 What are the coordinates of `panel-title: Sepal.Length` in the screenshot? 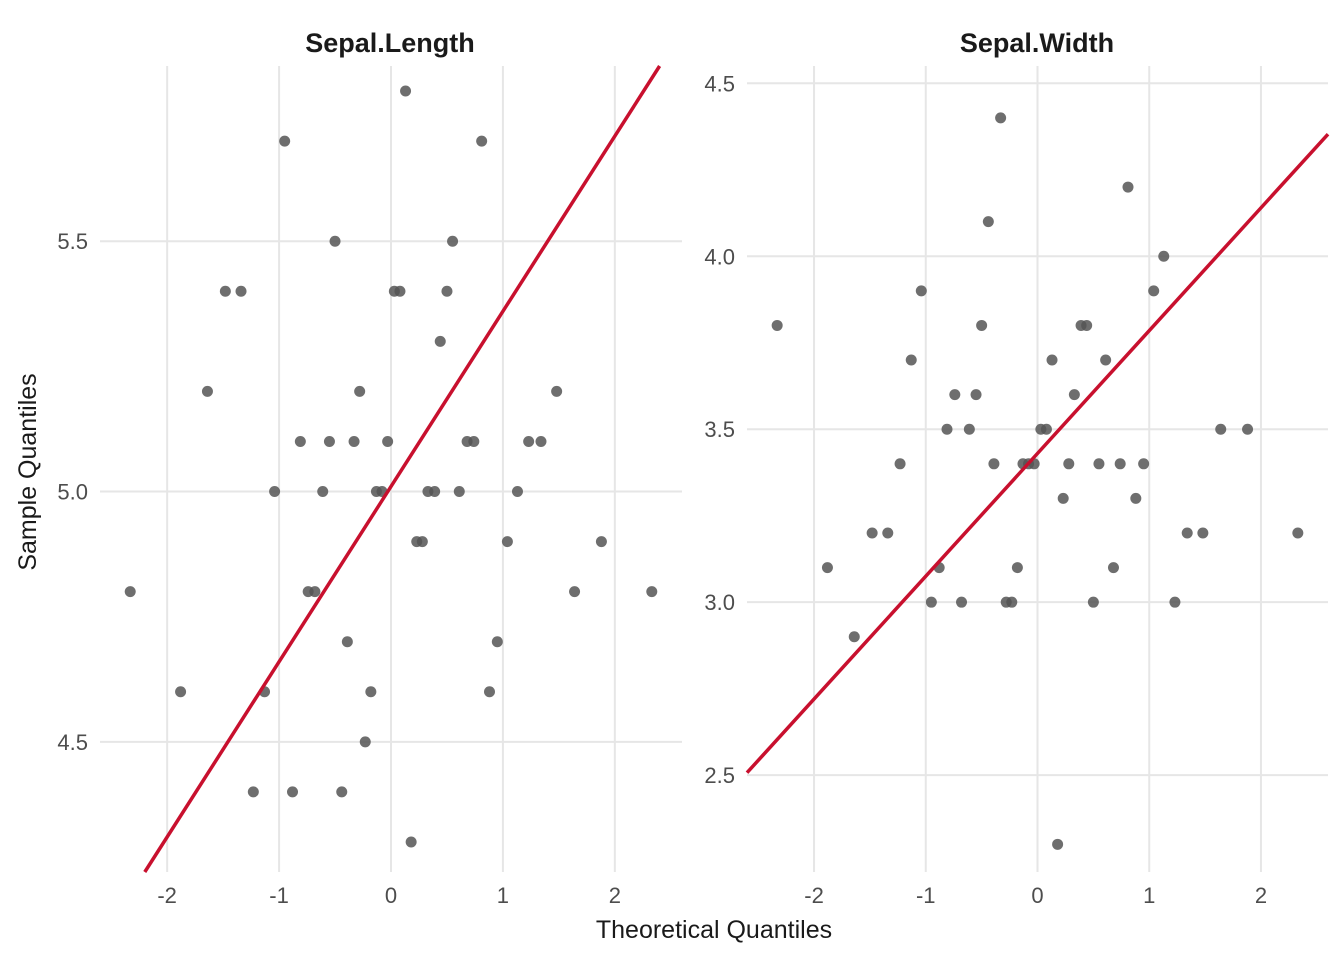 It's located at (390, 43).